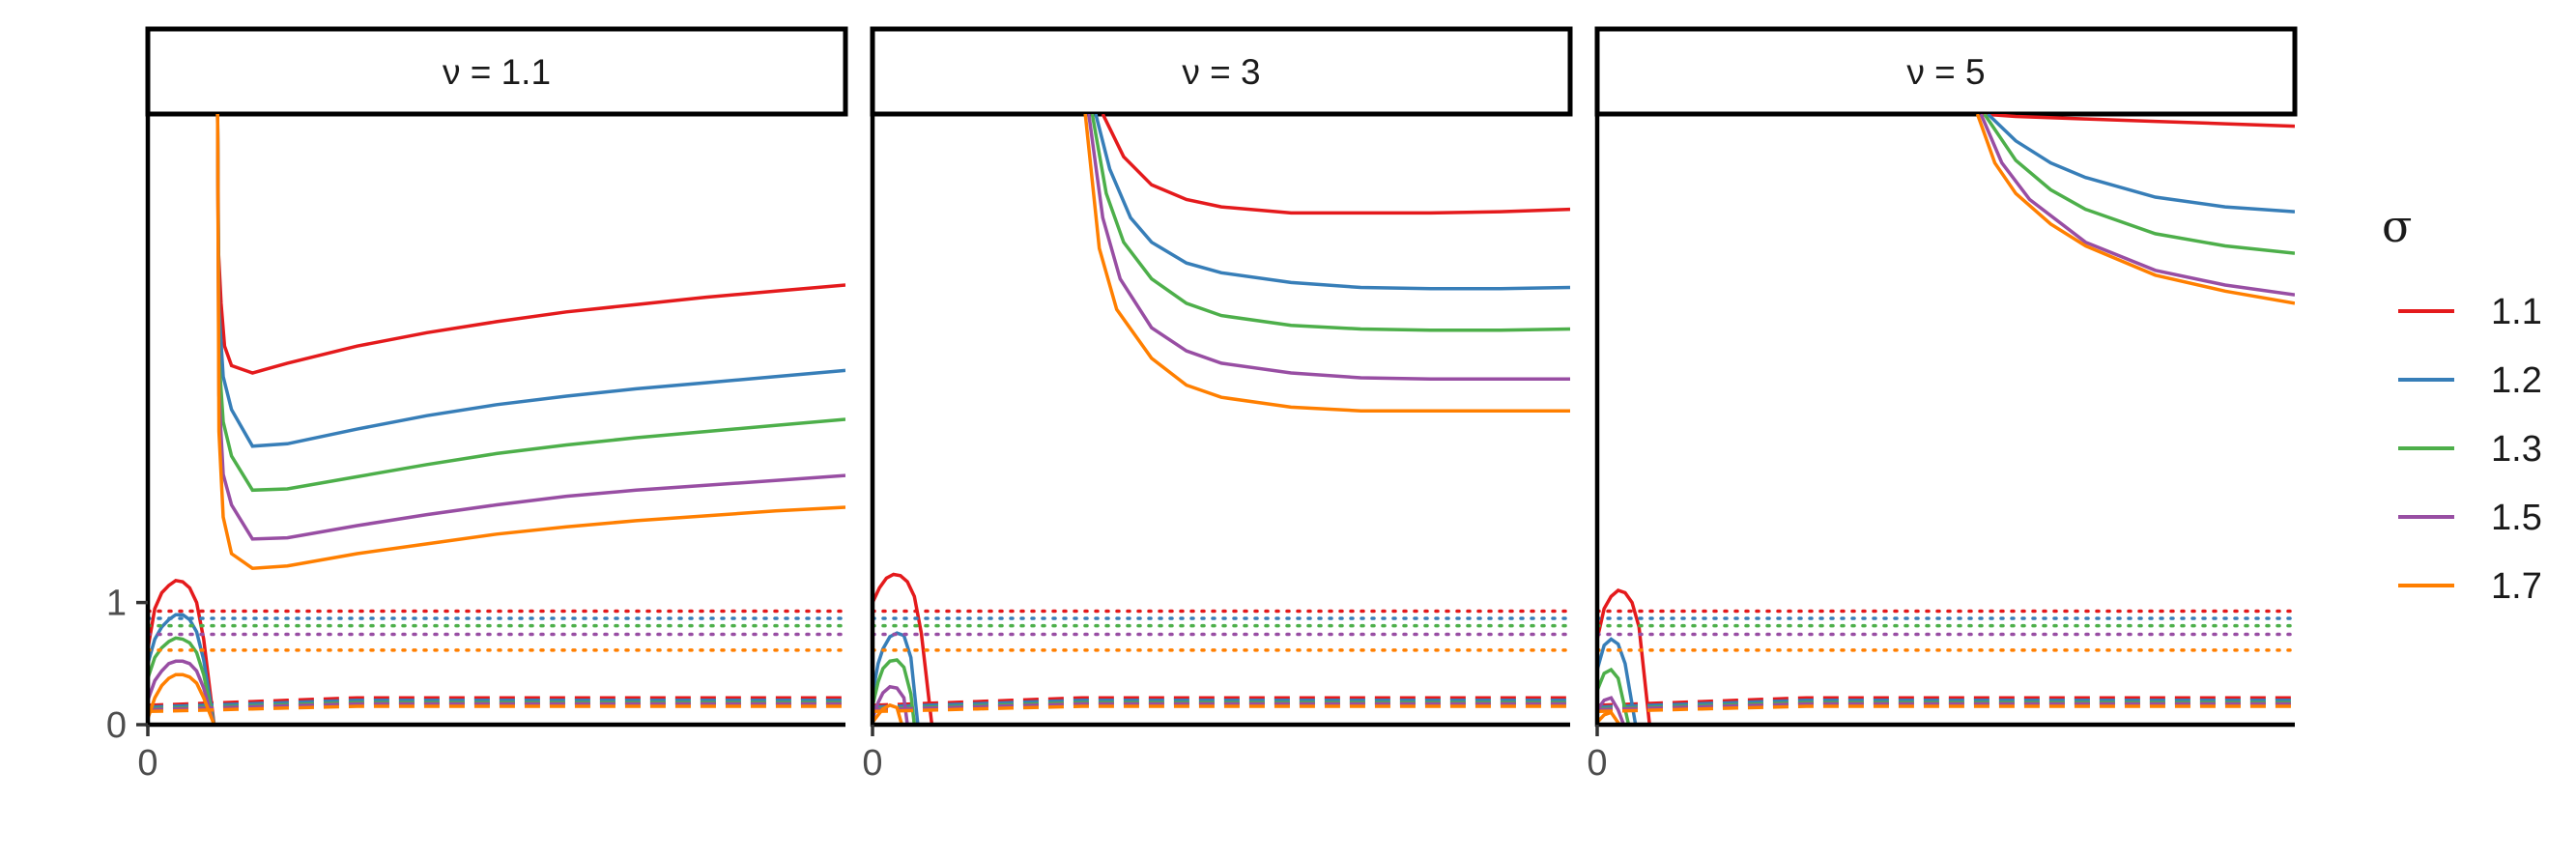  I want to click on legend-item: 1.7, so click(2470, 587).